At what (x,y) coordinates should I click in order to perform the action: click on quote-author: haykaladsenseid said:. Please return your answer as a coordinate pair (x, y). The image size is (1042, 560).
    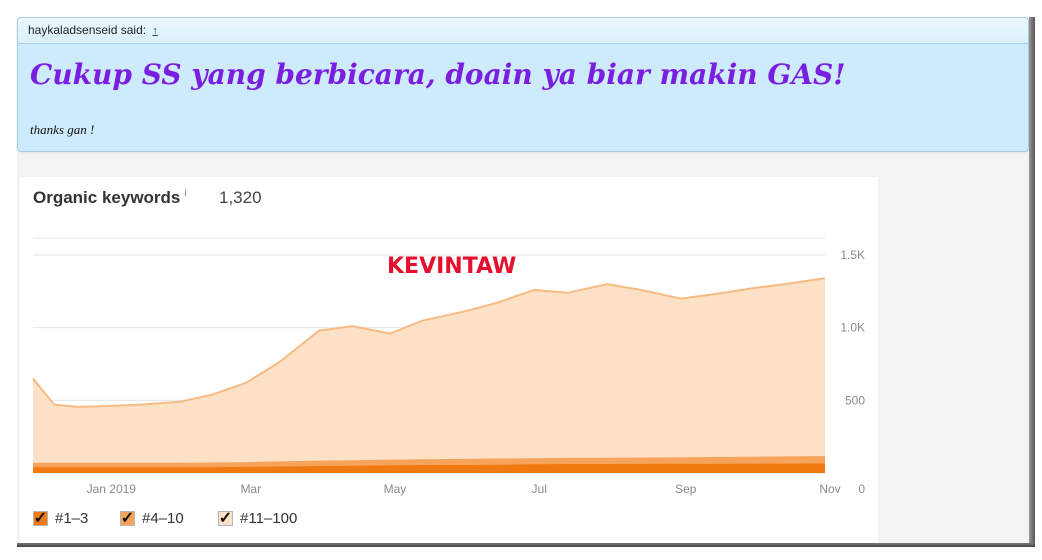
    Looking at the image, I should click on (87, 30).